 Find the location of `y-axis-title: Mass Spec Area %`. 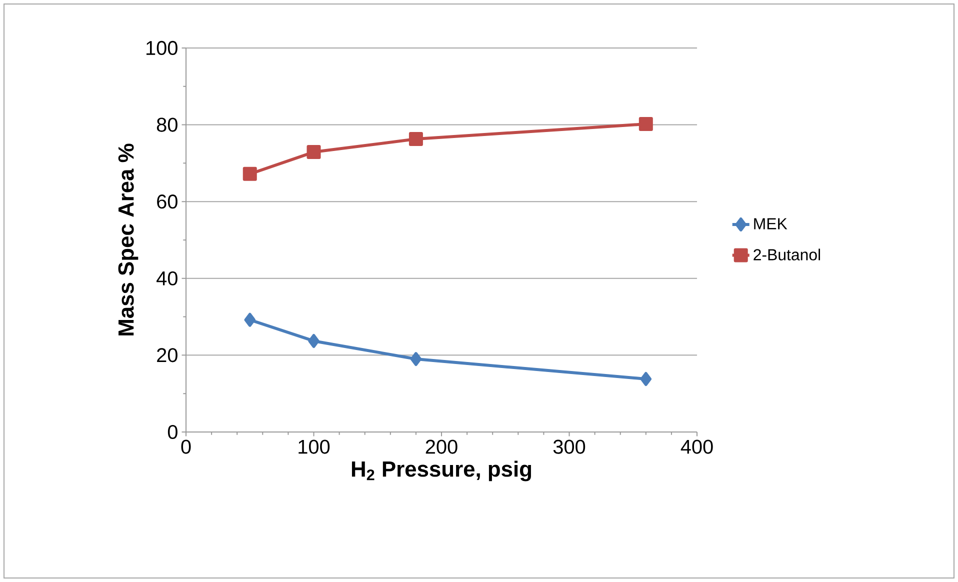

y-axis-title: Mass Spec Area % is located at coordinates (128, 240).